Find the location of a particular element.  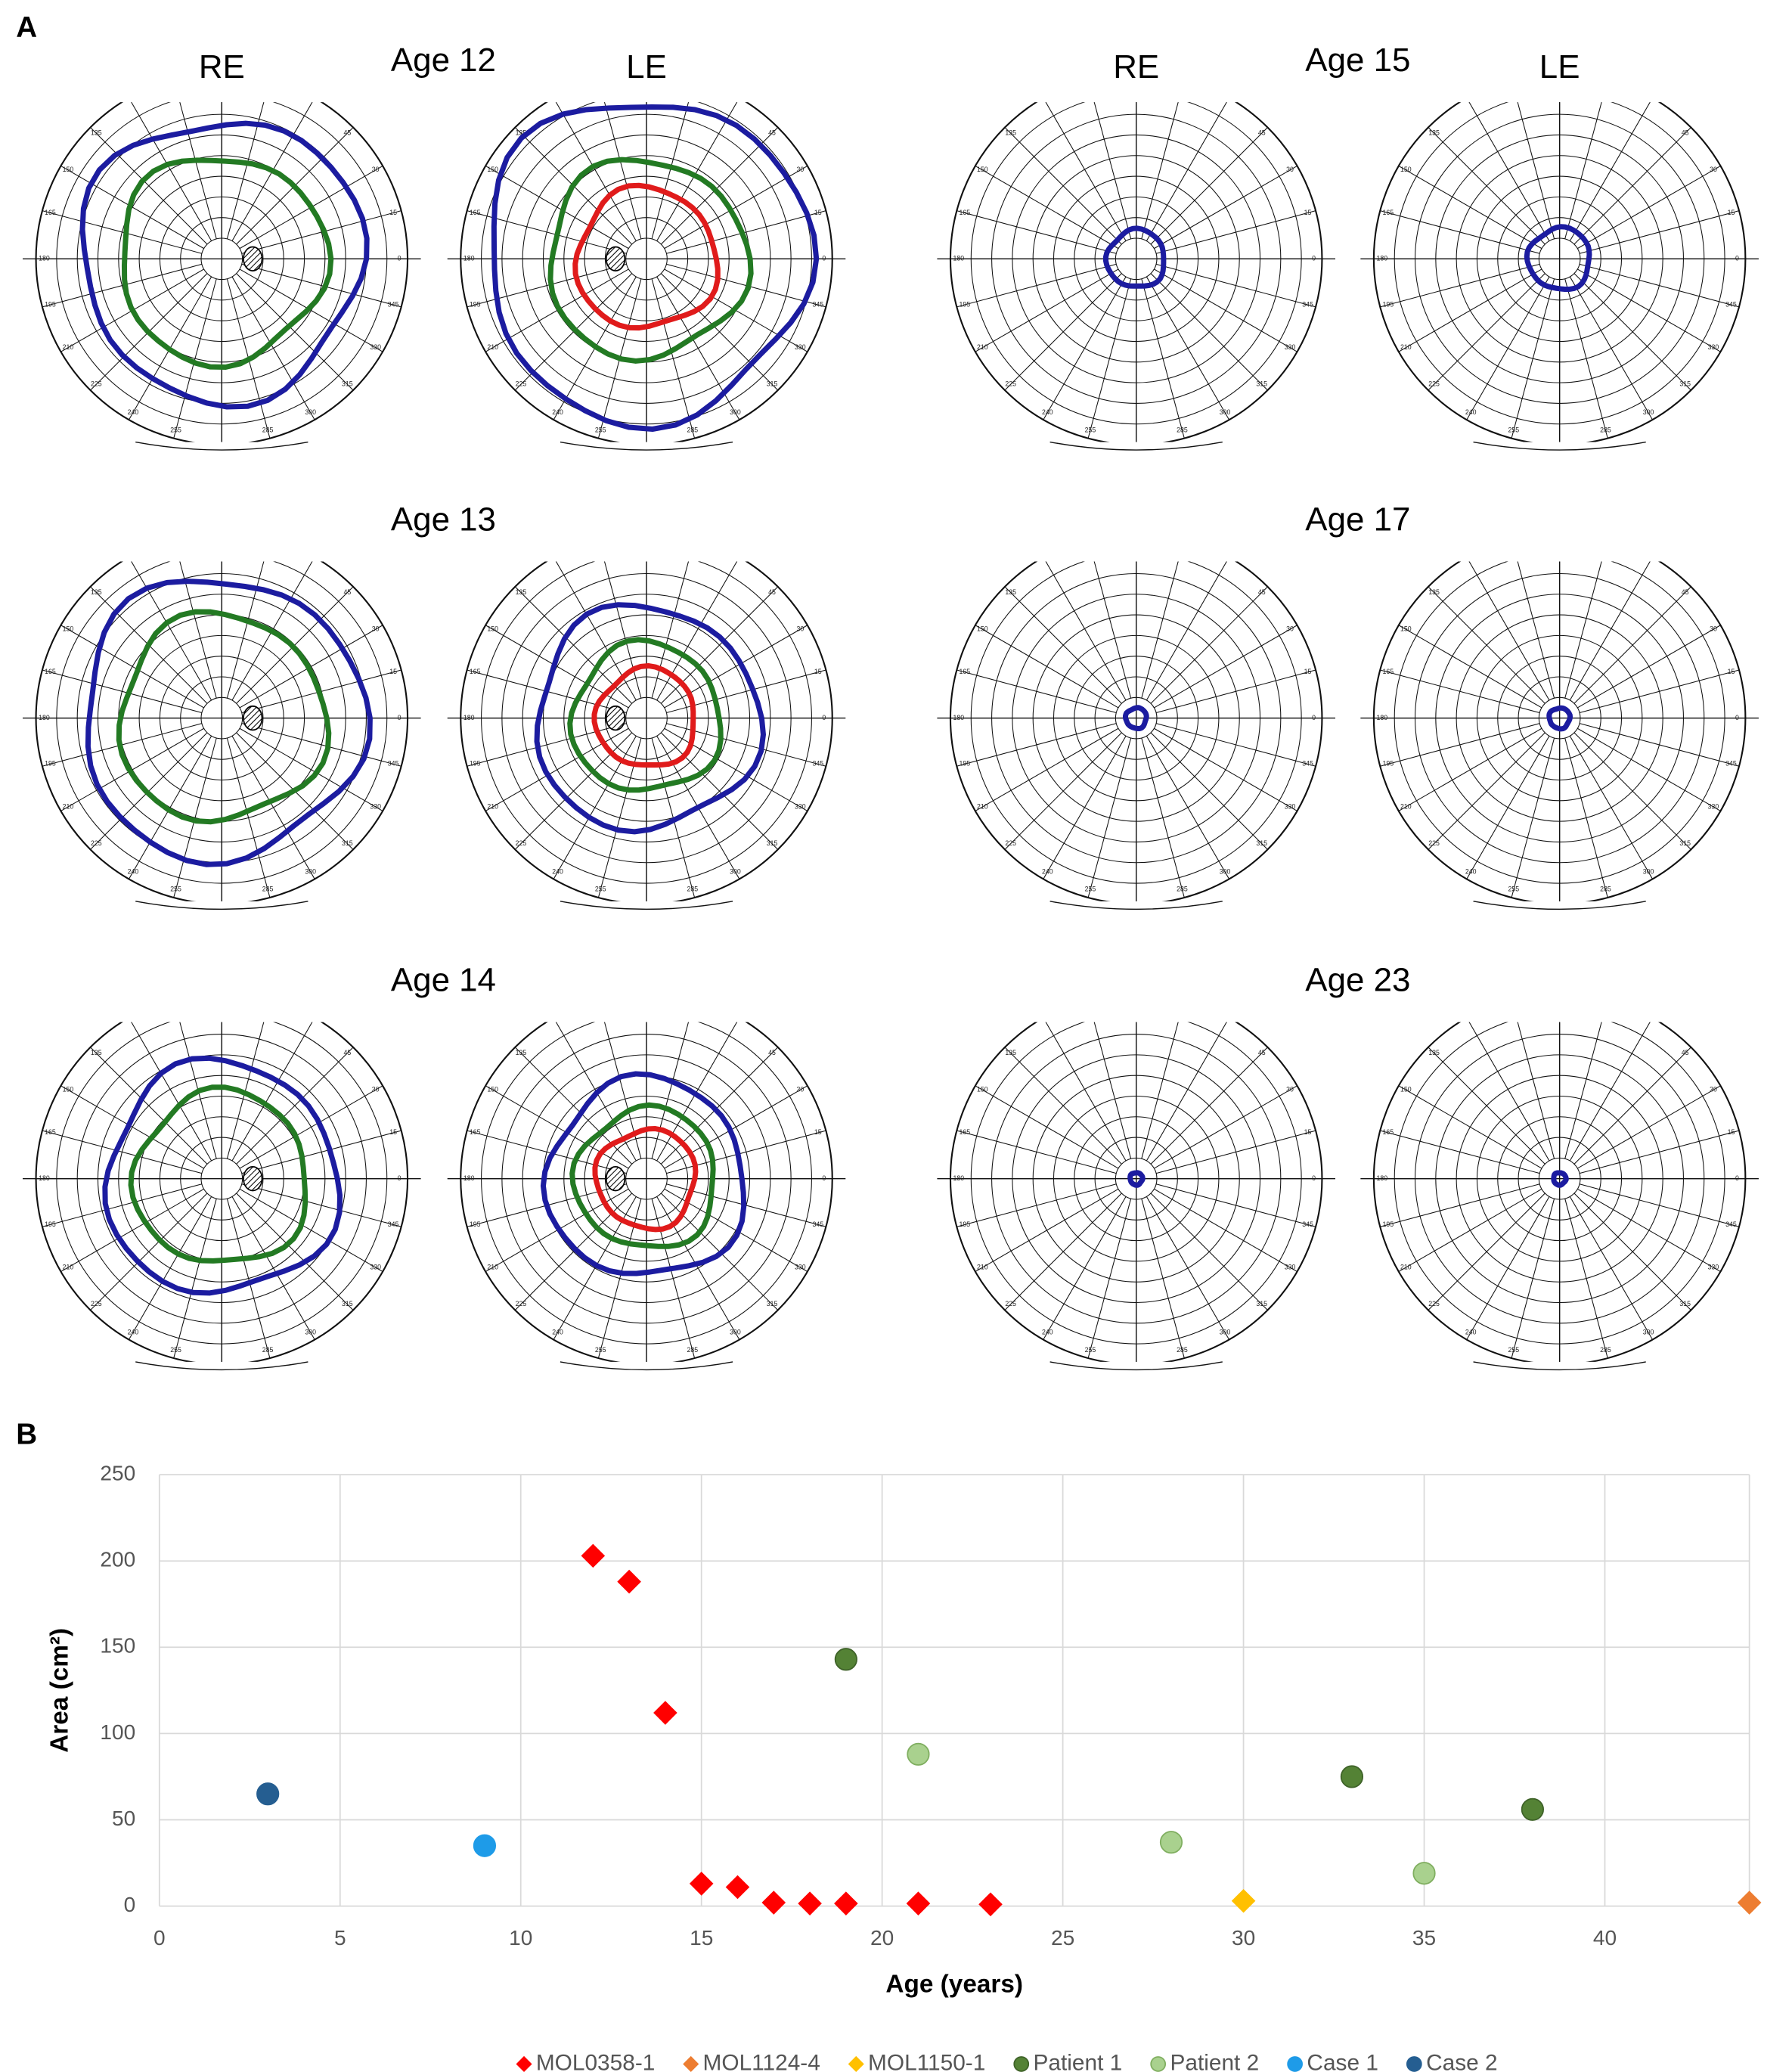

meridian-label: 30 is located at coordinates (376, 169).